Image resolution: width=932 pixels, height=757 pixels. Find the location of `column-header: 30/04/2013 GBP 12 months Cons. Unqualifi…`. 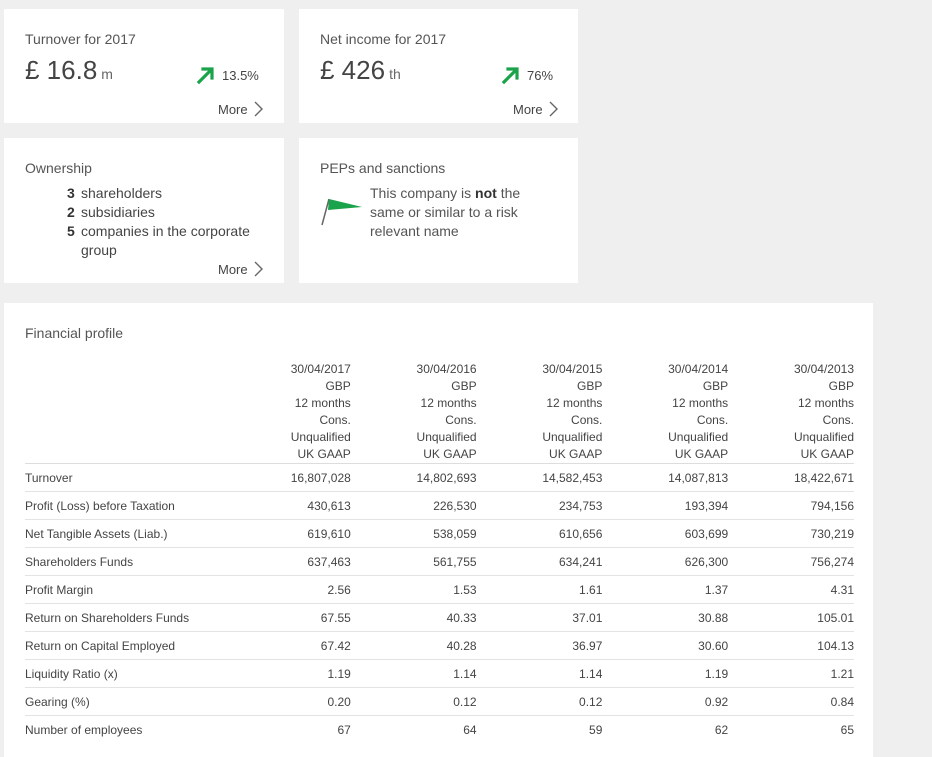

column-header: 30/04/2013 GBP 12 months Cons. Unqualifi… is located at coordinates (791, 412).